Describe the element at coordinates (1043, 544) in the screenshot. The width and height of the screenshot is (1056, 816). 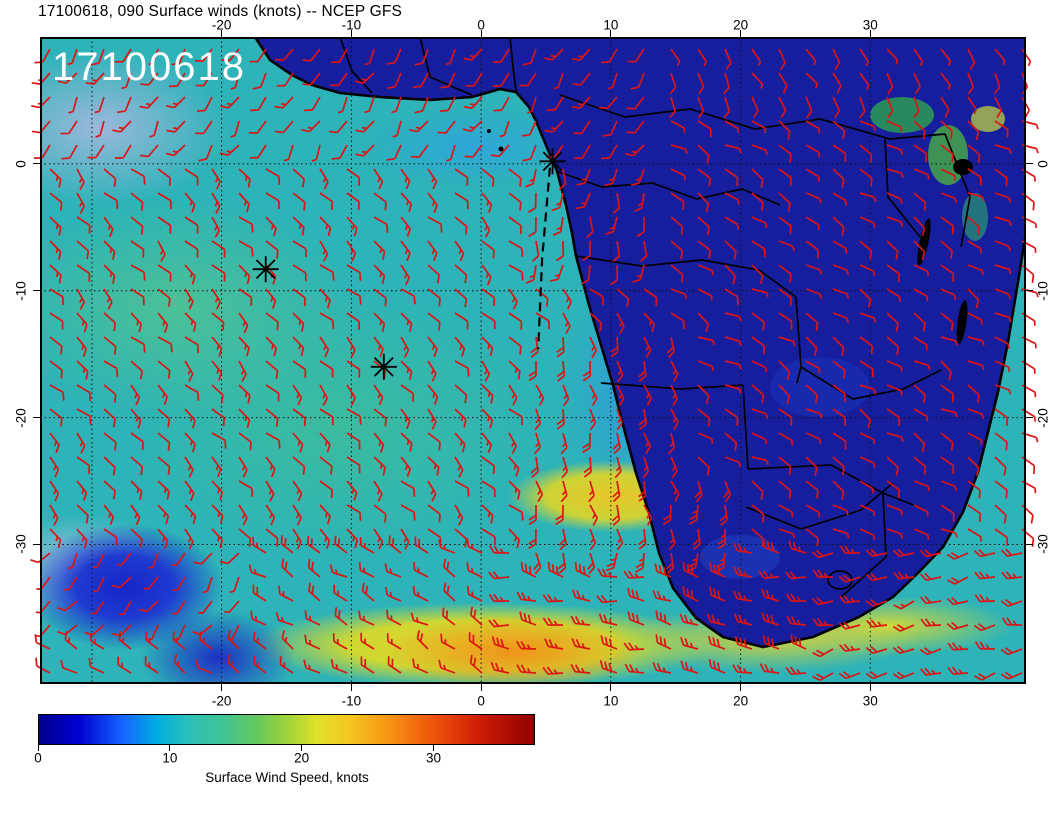
I see `y-tick-label-right: -30` at that location.